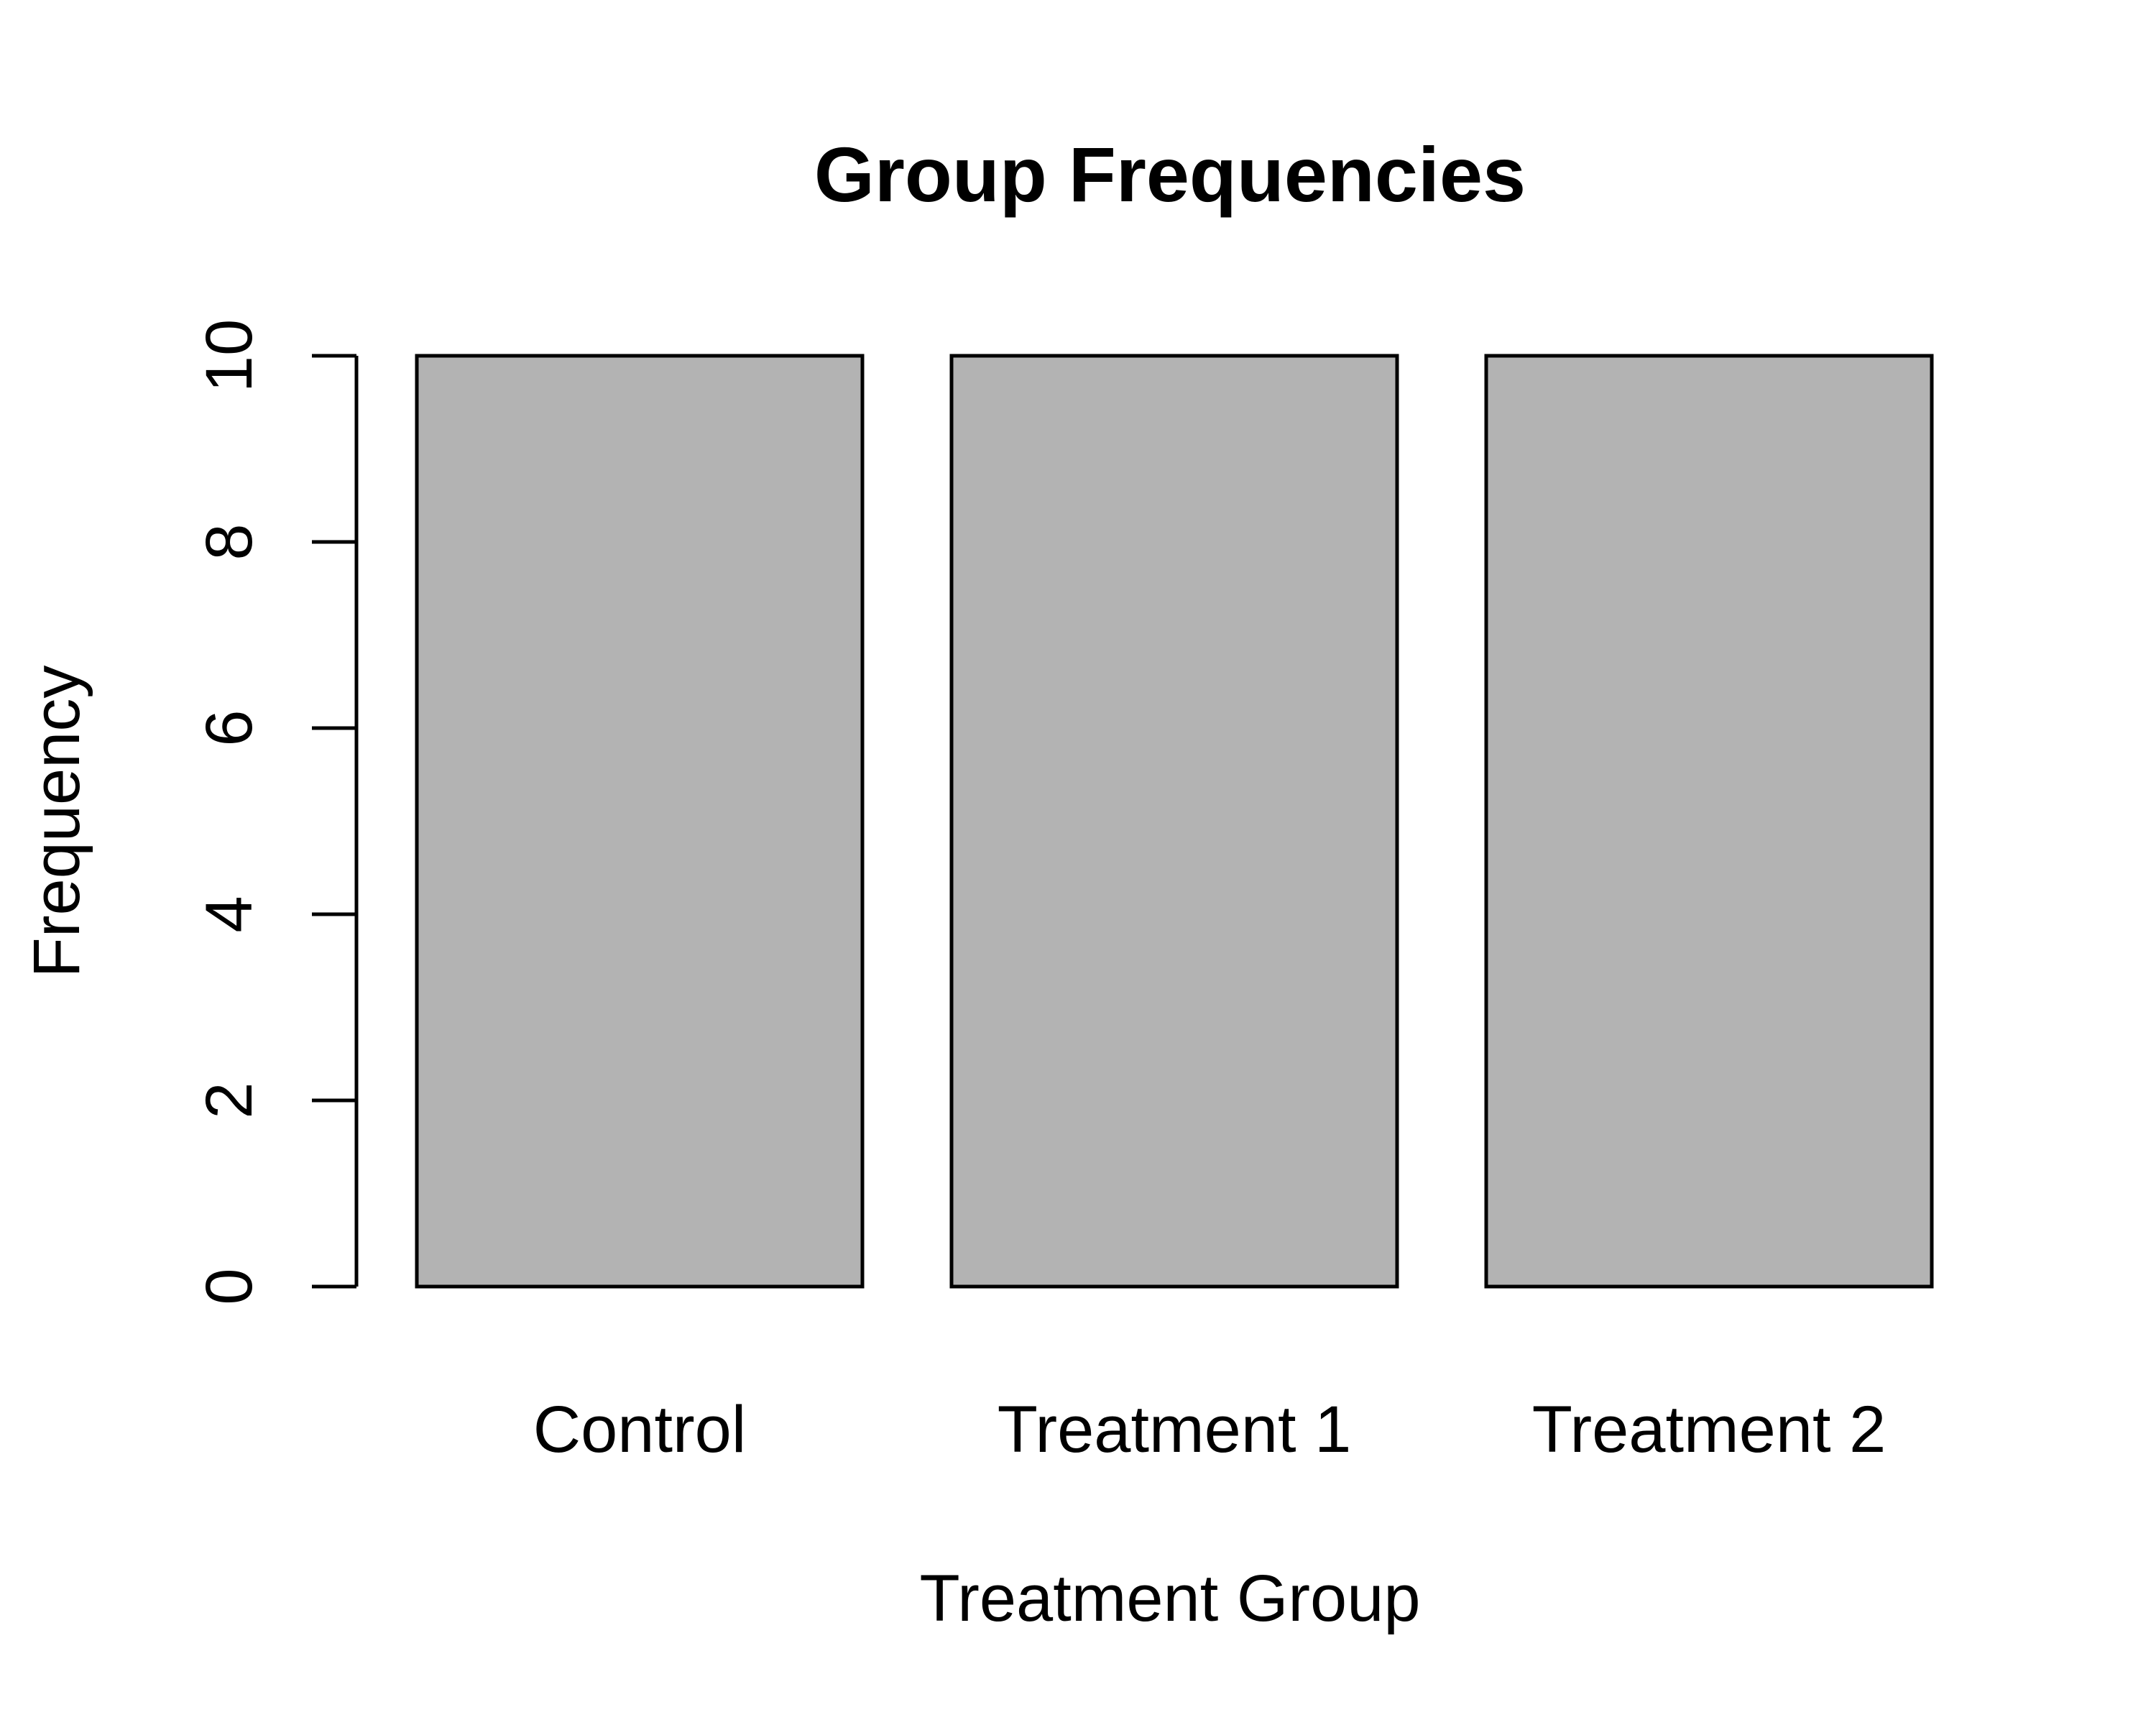  I want to click on x-tick-label-1: Treatment 1, so click(1175, 1429).